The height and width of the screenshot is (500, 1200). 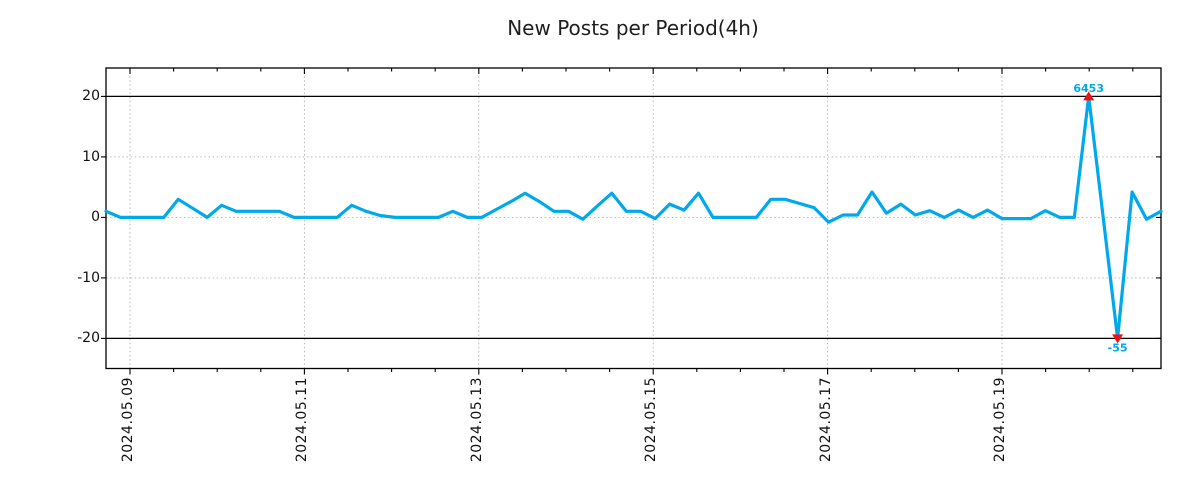 What do you see at coordinates (1118, 339) in the screenshot?
I see `caret-down-marker` at bounding box center [1118, 339].